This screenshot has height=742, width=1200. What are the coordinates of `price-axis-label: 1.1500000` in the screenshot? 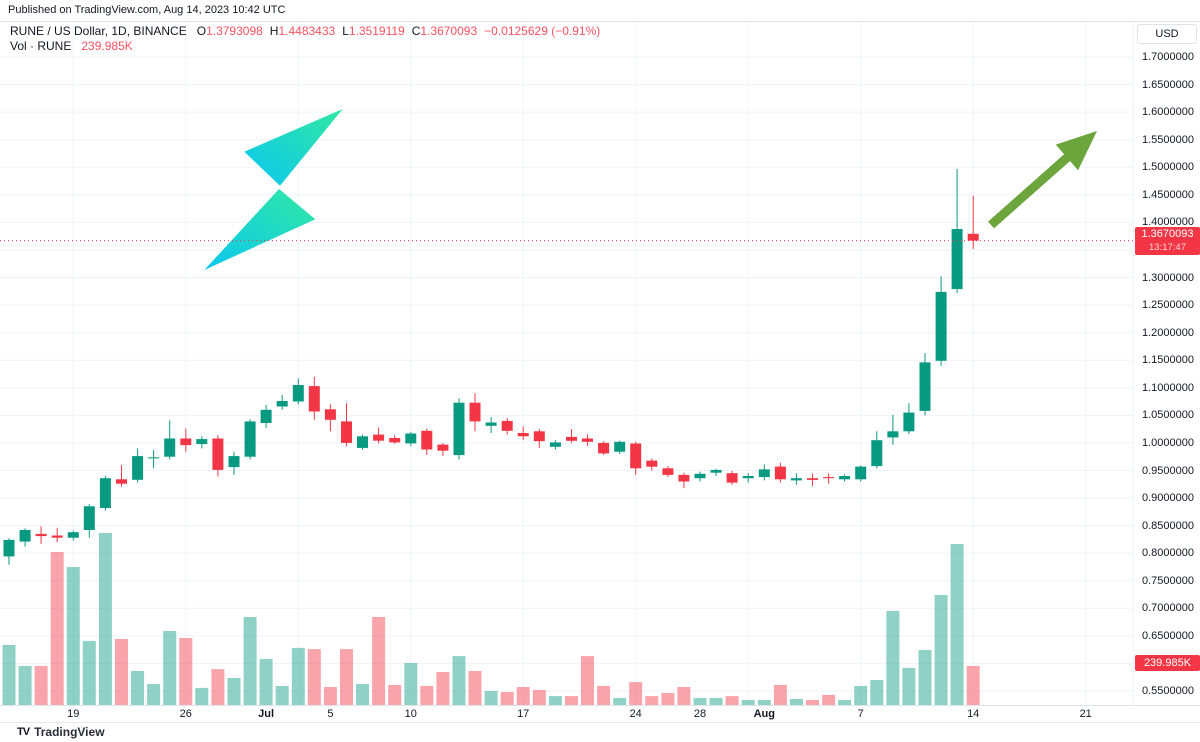 It's located at (1168, 360).